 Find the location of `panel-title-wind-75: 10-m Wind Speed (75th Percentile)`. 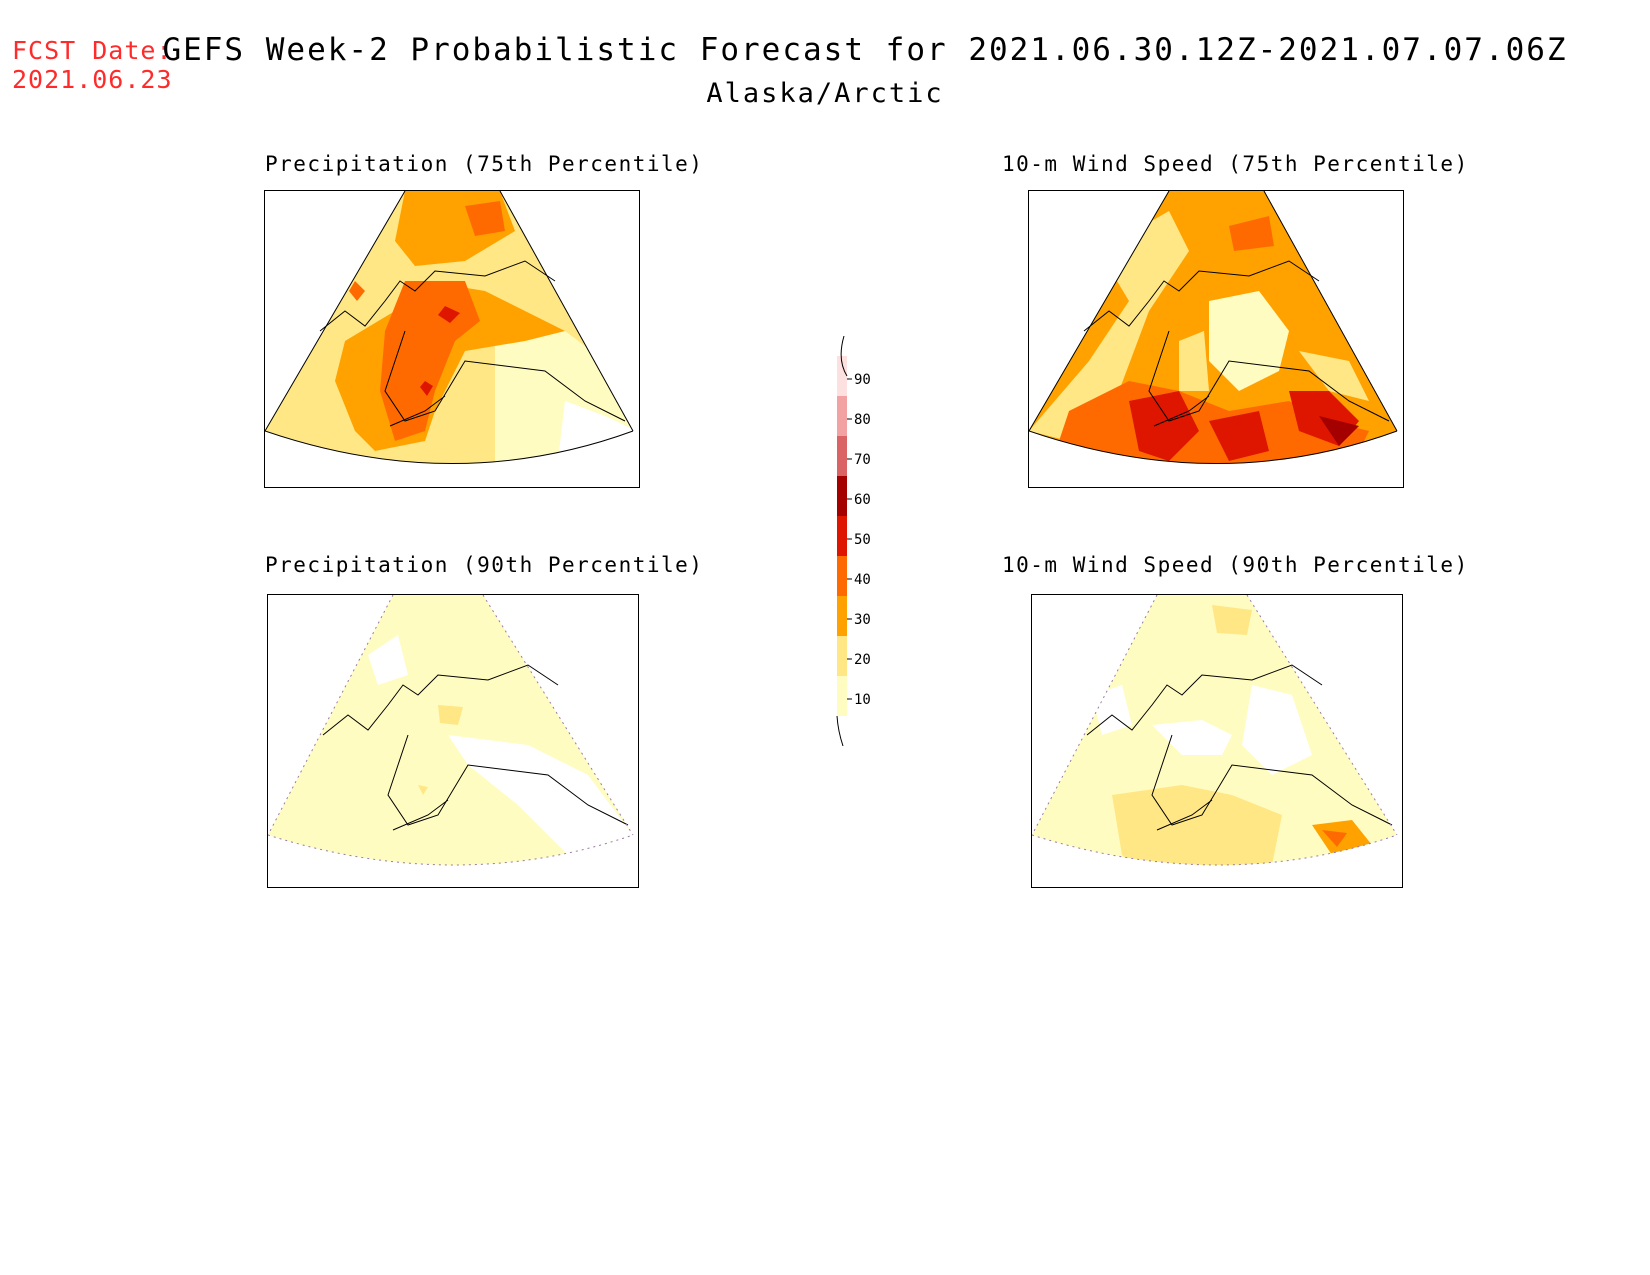

panel-title-wind-75: 10-m Wind Speed (75th Percentile) is located at coordinates (1235, 164).